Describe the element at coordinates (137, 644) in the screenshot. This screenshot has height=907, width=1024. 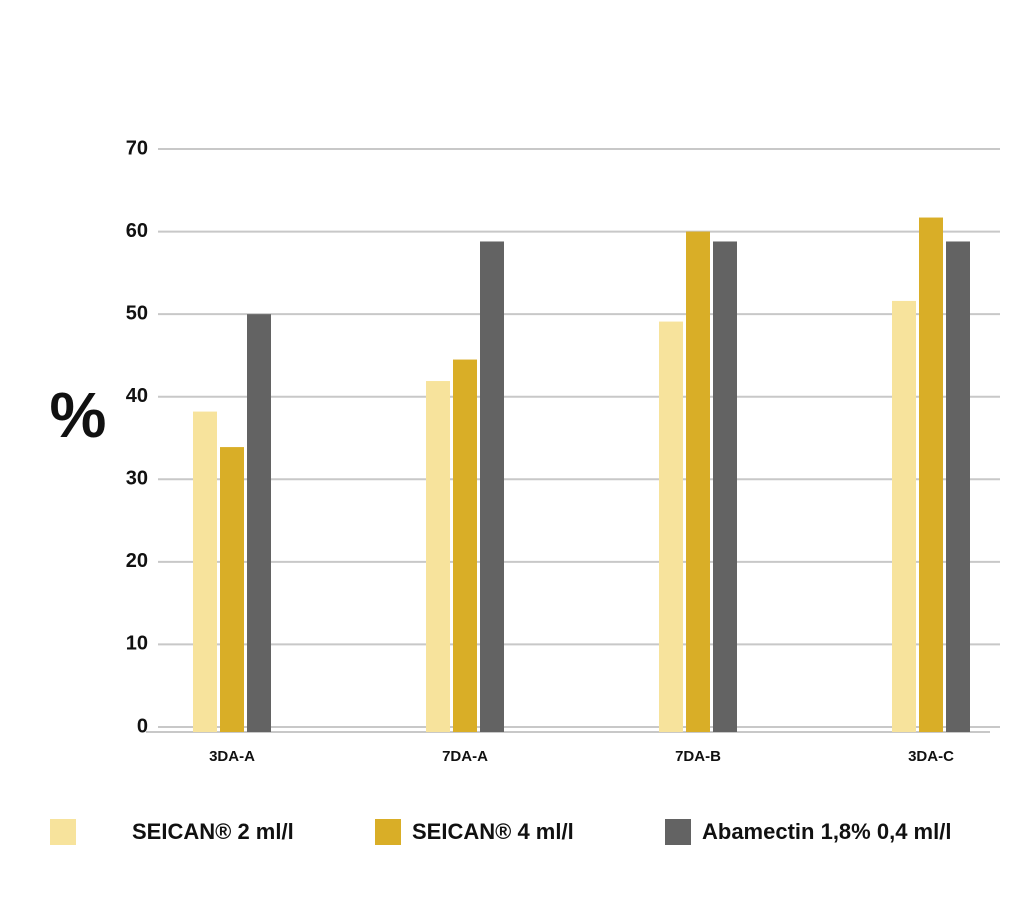
I see `y-tick-label: 10` at that location.